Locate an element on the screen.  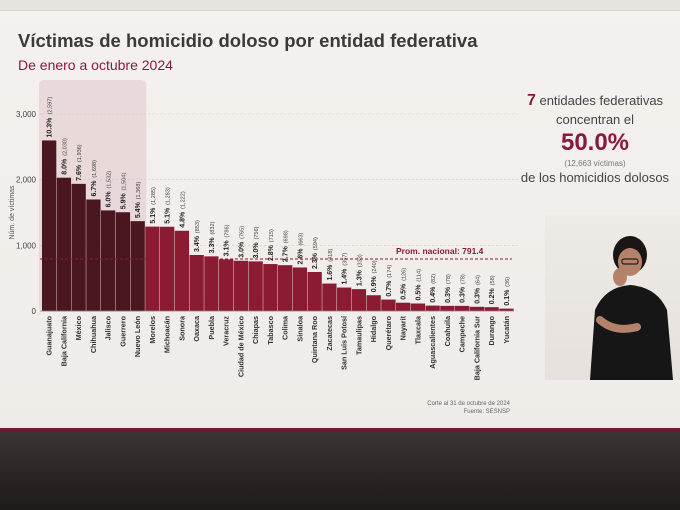
category-label-4: Jalisco is located at coordinates (108, 327).